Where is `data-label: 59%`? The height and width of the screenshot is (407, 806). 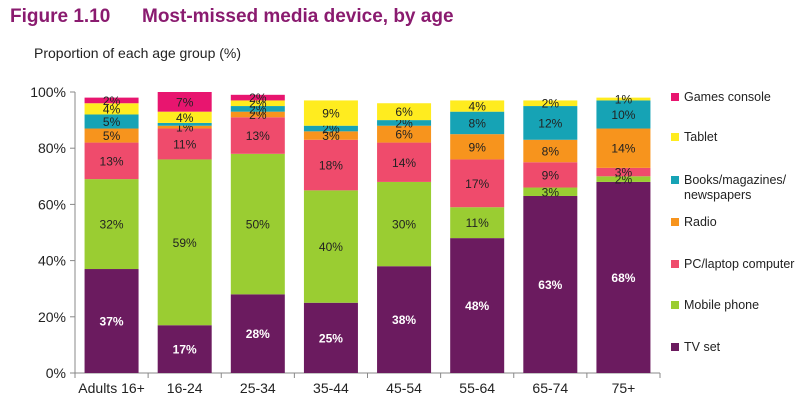
data-label: 59% is located at coordinates (185, 243).